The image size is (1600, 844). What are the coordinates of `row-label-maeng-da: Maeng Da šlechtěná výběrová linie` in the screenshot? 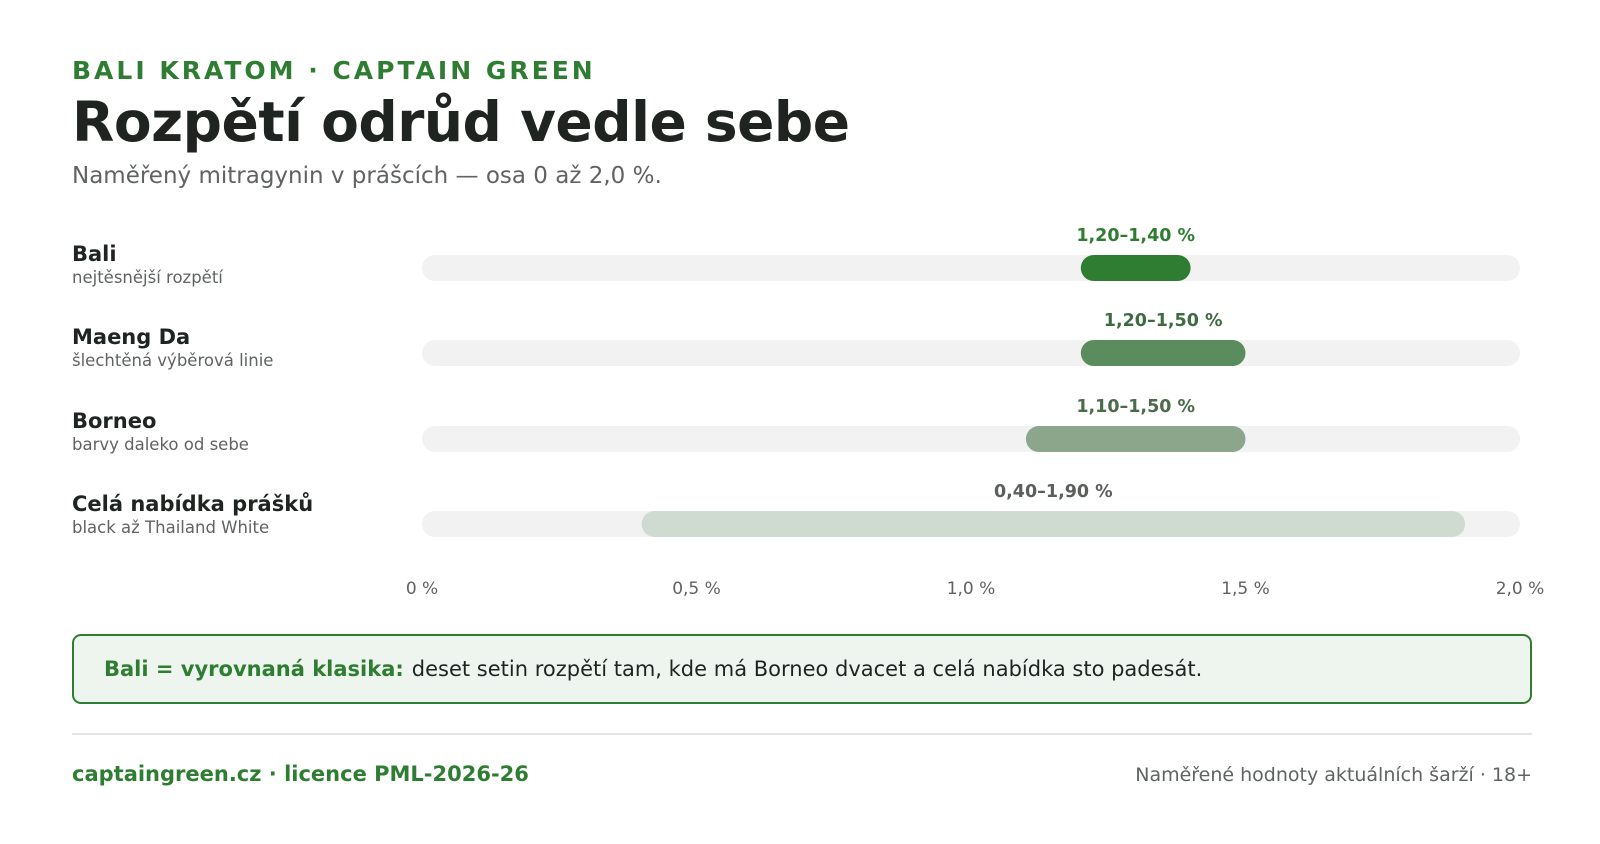 It's located at (172, 348).